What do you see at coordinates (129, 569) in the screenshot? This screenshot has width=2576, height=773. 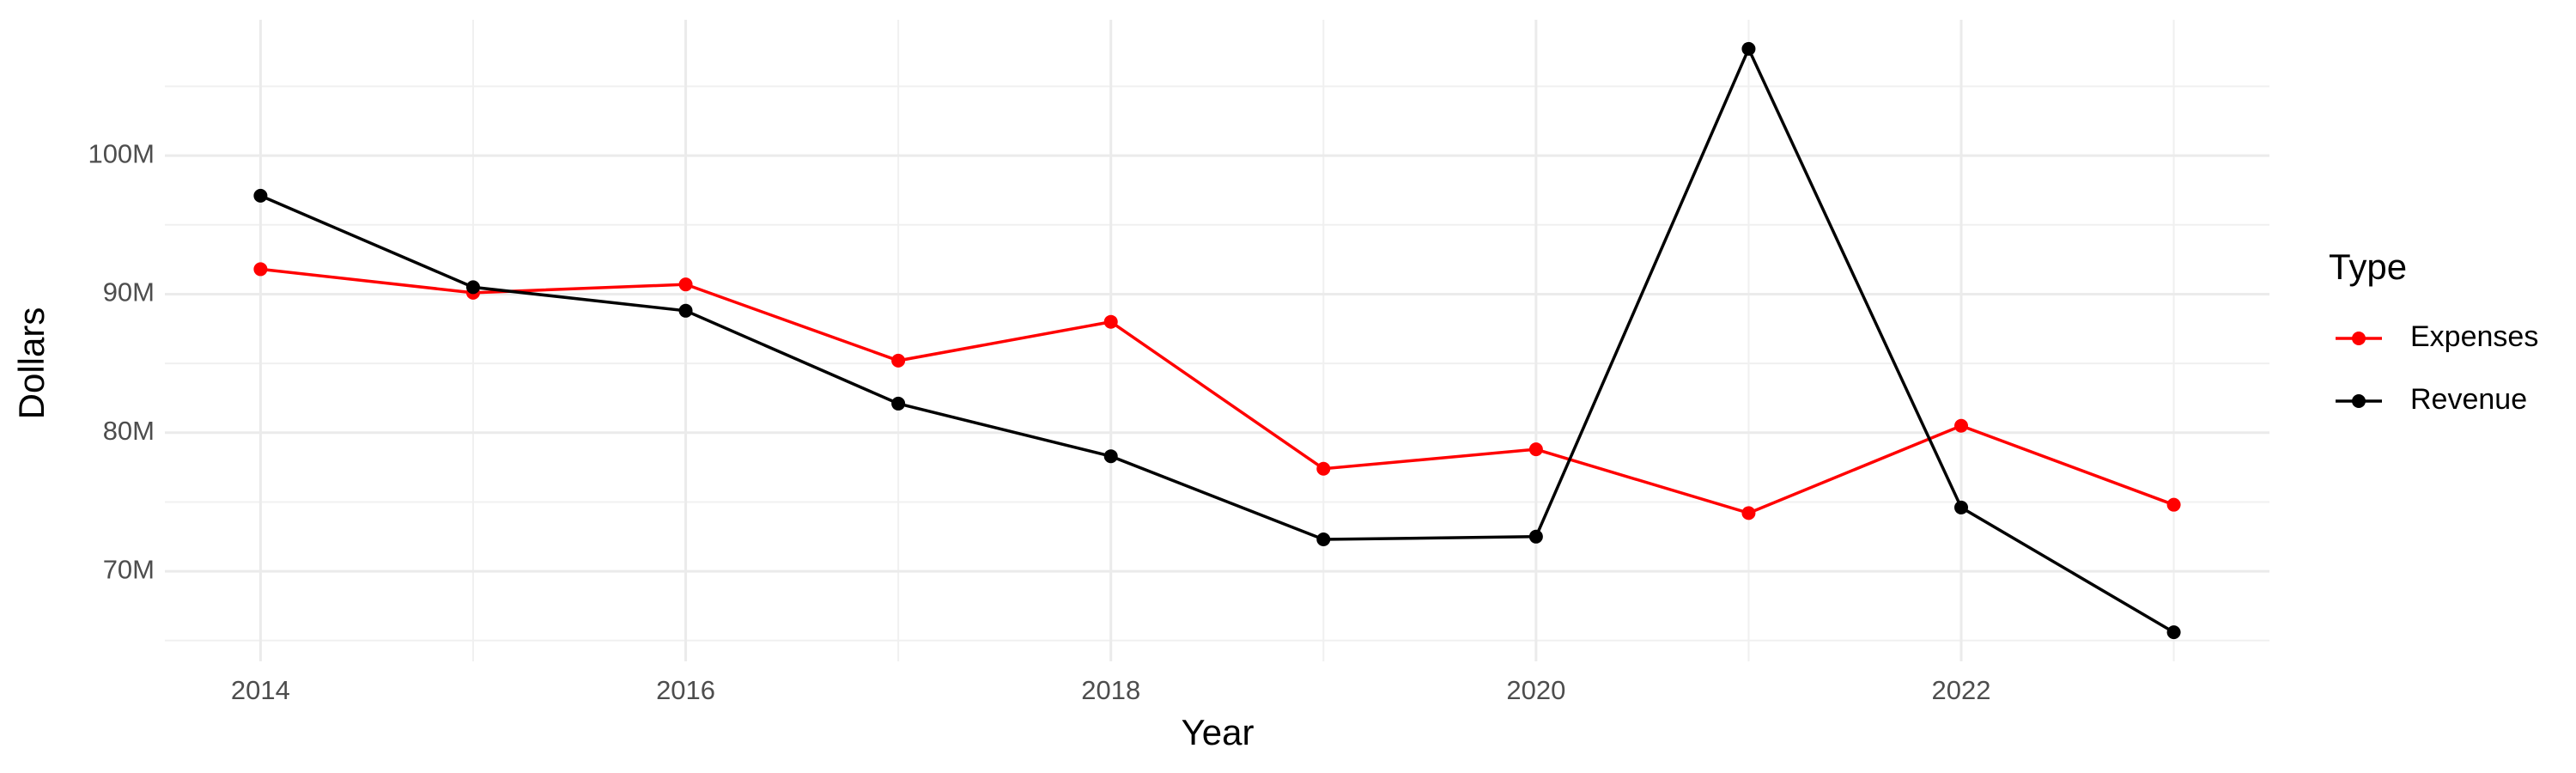 I see `y-tick-label: 70M` at bounding box center [129, 569].